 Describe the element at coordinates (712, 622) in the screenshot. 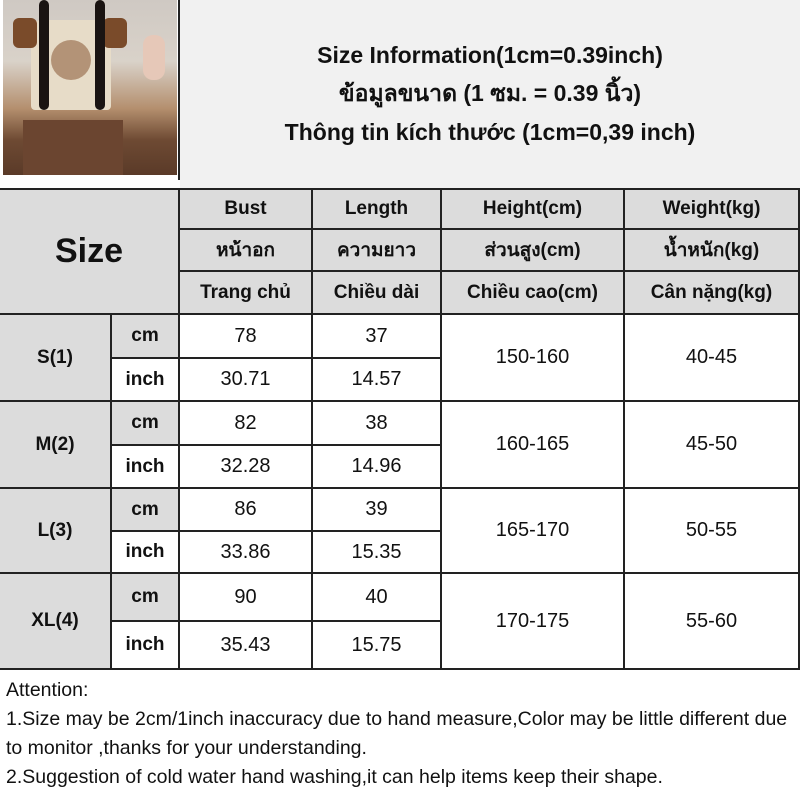

I see `weight-value: 55-60` at that location.